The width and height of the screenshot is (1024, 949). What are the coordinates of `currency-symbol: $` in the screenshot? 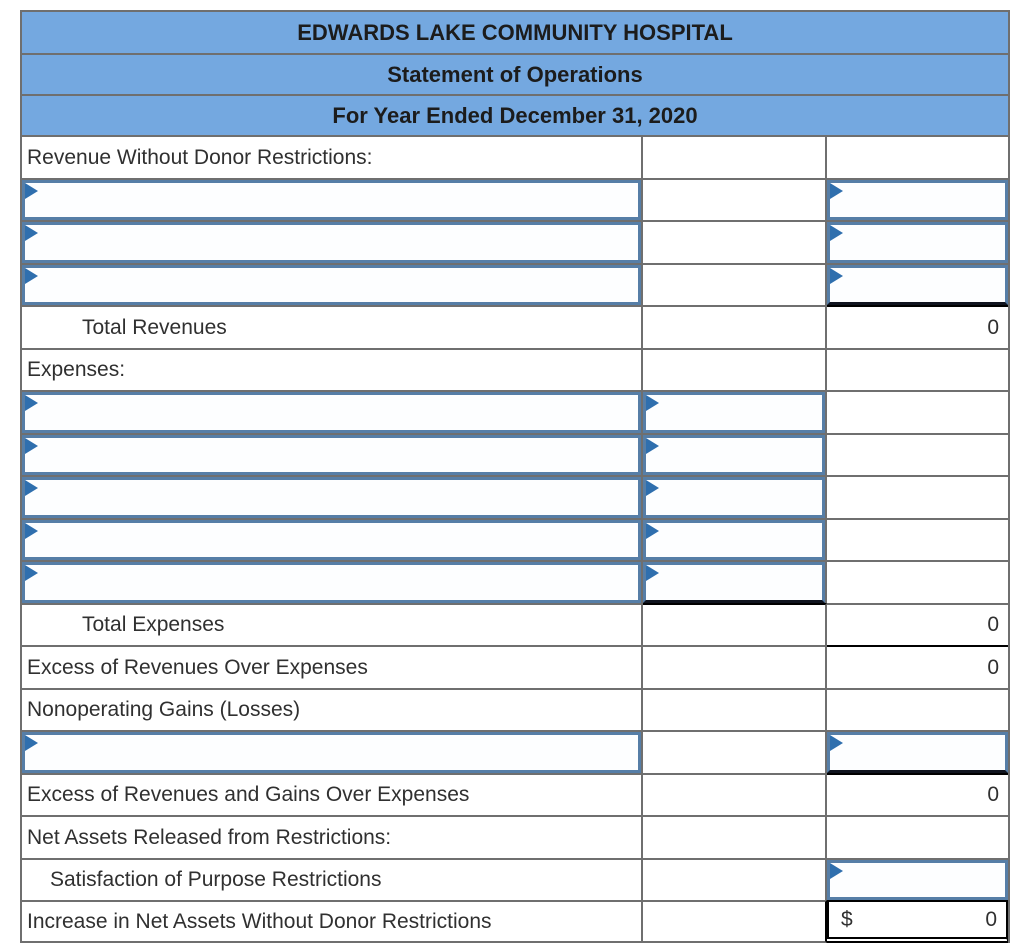 It's located at (847, 919).